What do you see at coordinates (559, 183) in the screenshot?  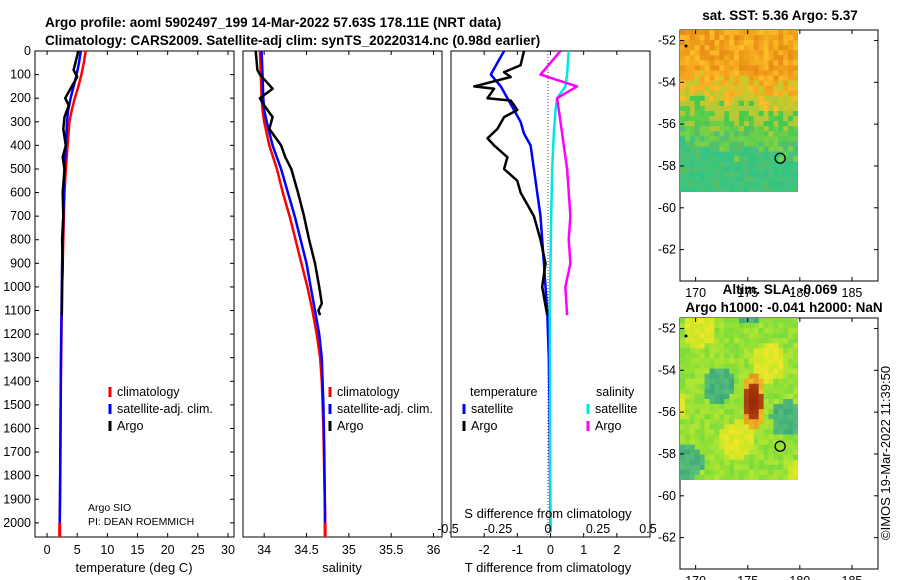 I see `series-line-argo-salinity-` at bounding box center [559, 183].